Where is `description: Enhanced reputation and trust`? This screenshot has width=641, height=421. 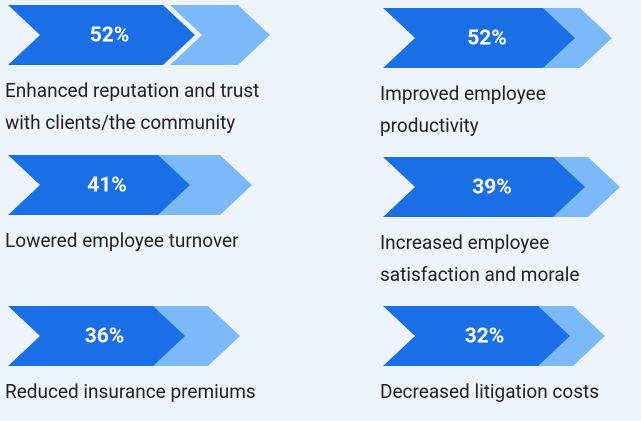 description: Enhanced reputation and trust is located at coordinates (132, 90).